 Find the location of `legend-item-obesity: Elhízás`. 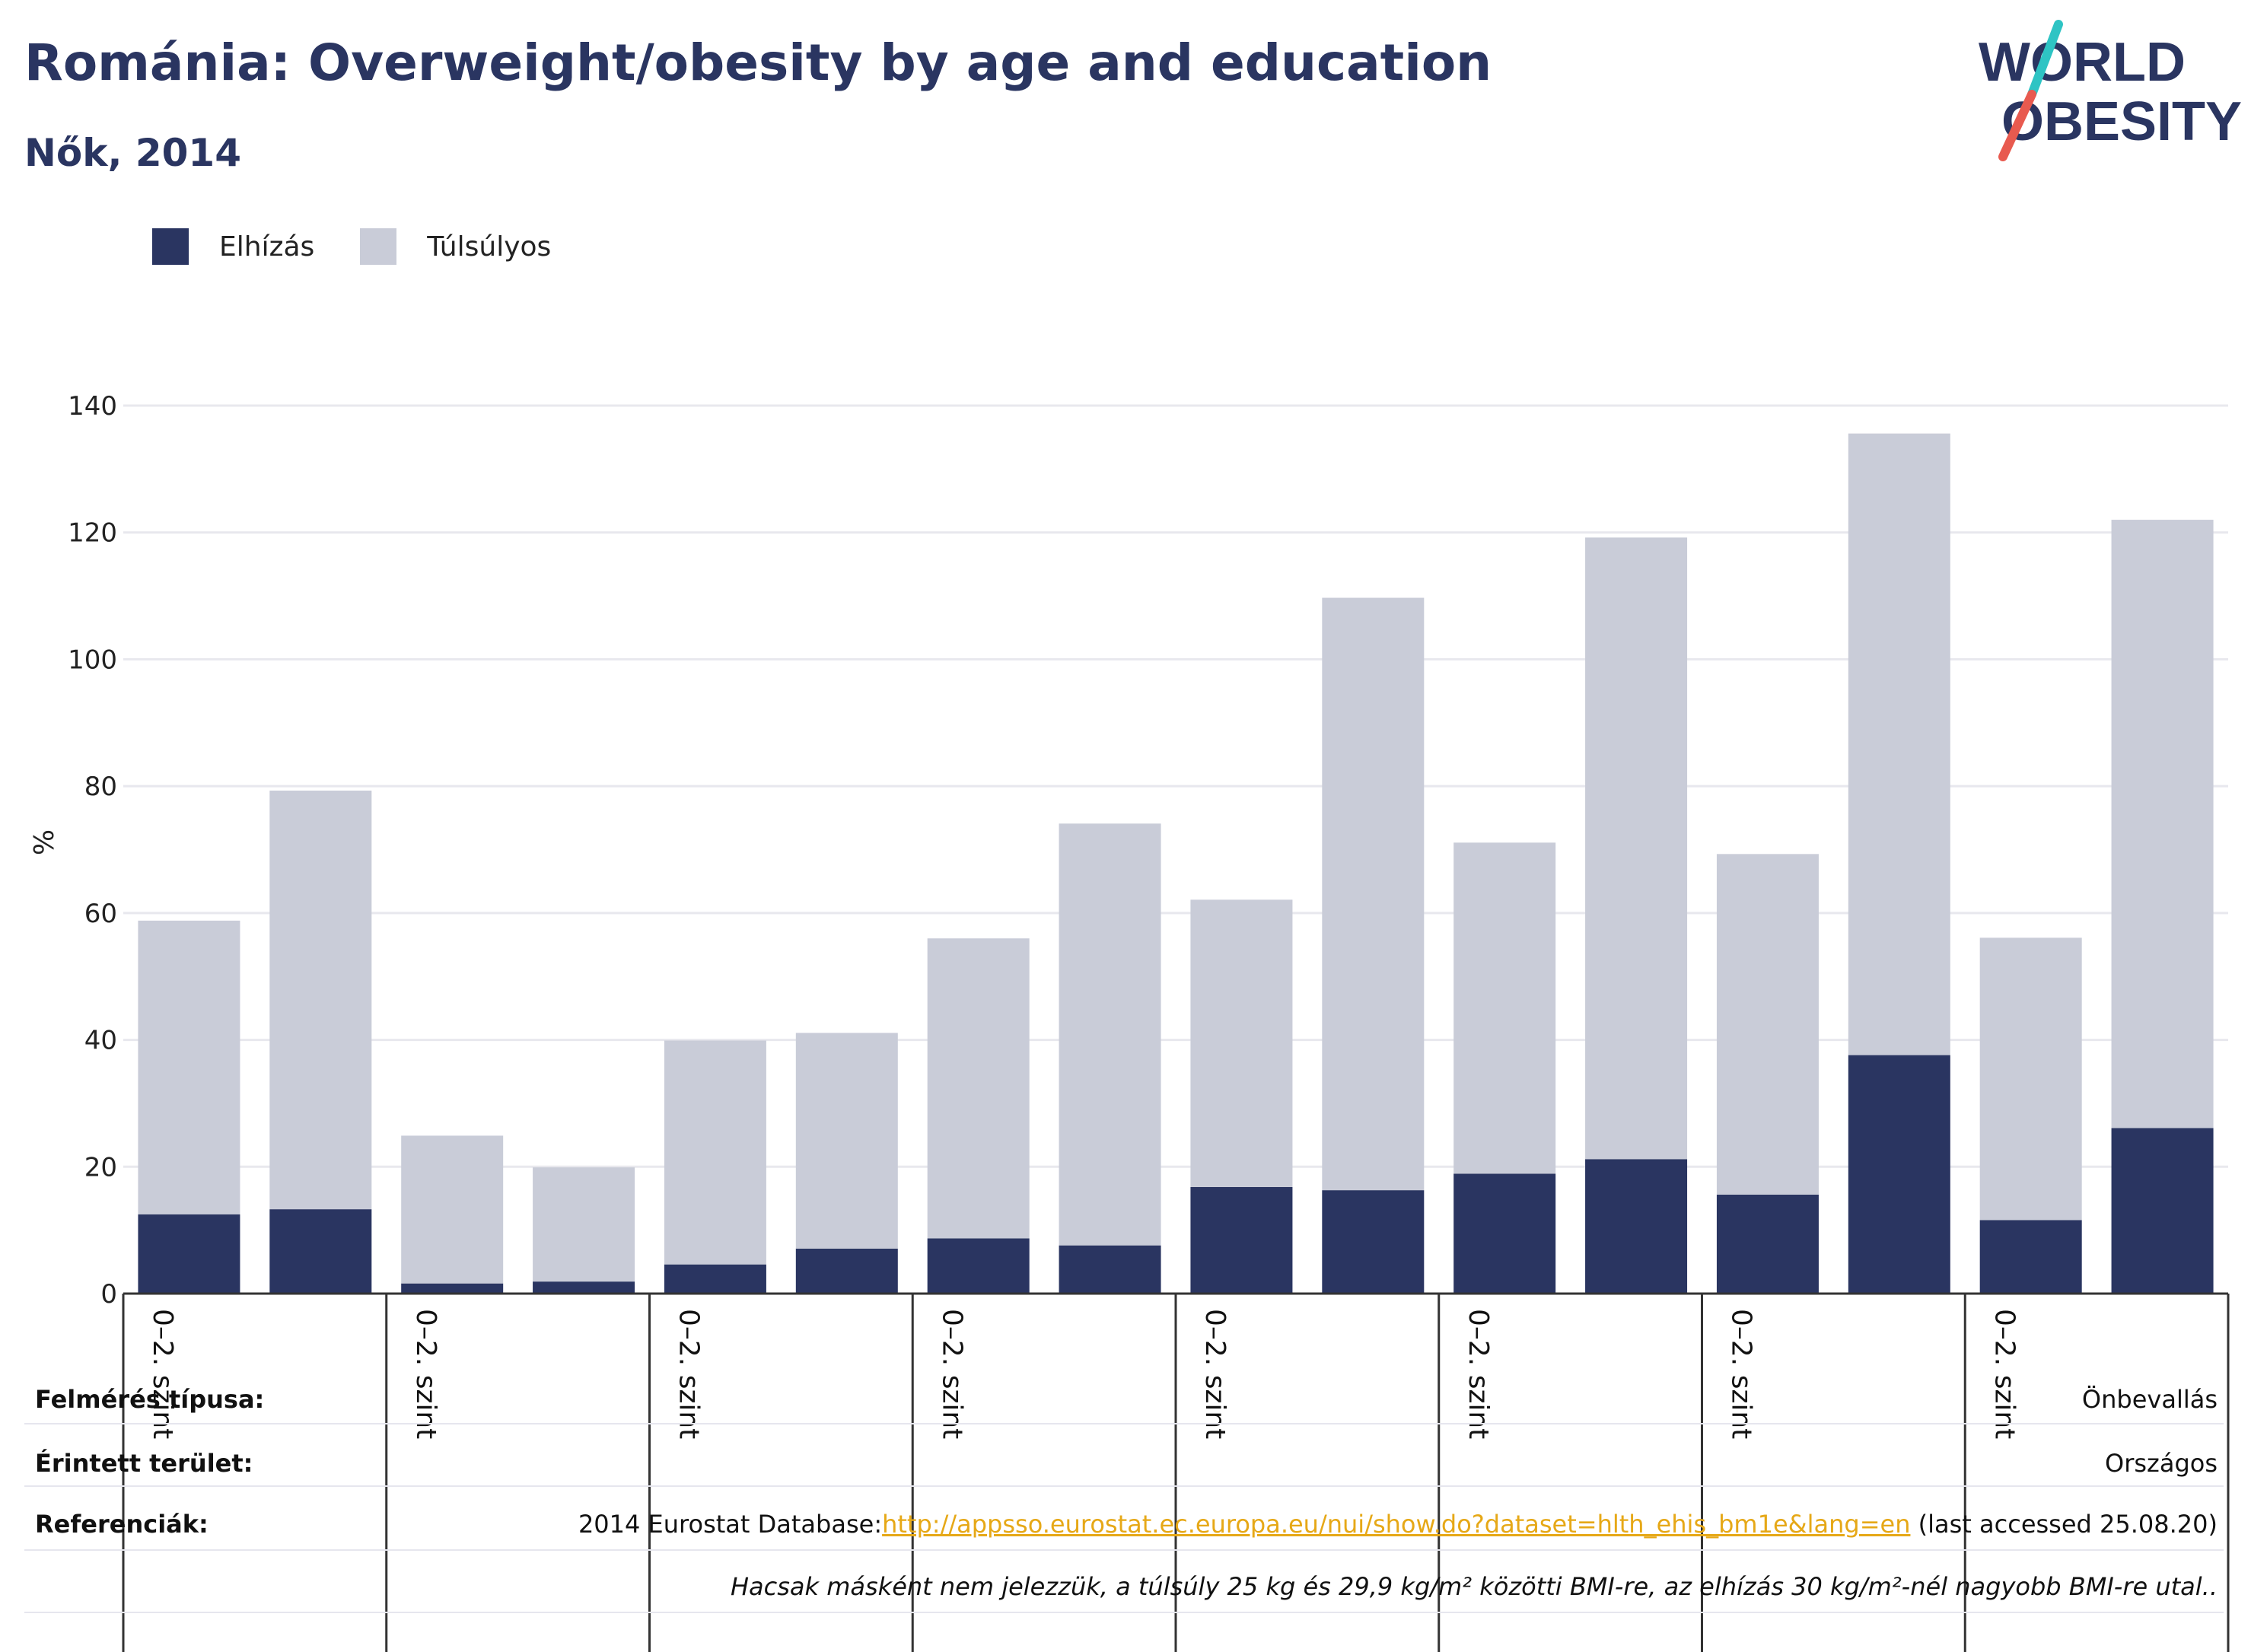

legend-item-obesity: Elhízás is located at coordinates (233, 246).